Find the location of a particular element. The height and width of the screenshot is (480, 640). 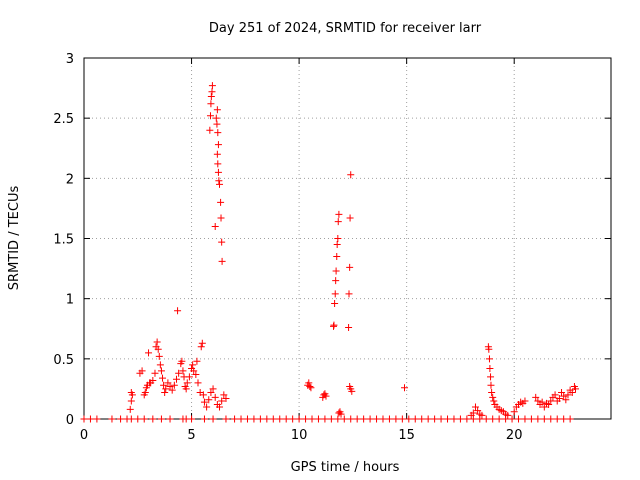

y-tick-label: 2 is located at coordinates (70, 179).